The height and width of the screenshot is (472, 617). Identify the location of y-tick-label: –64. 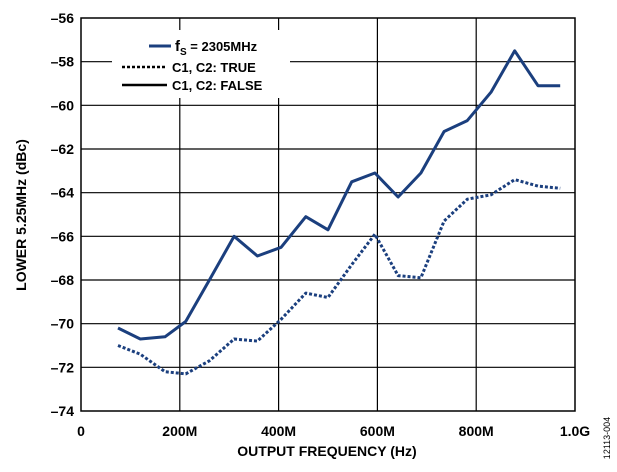
(63, 193).